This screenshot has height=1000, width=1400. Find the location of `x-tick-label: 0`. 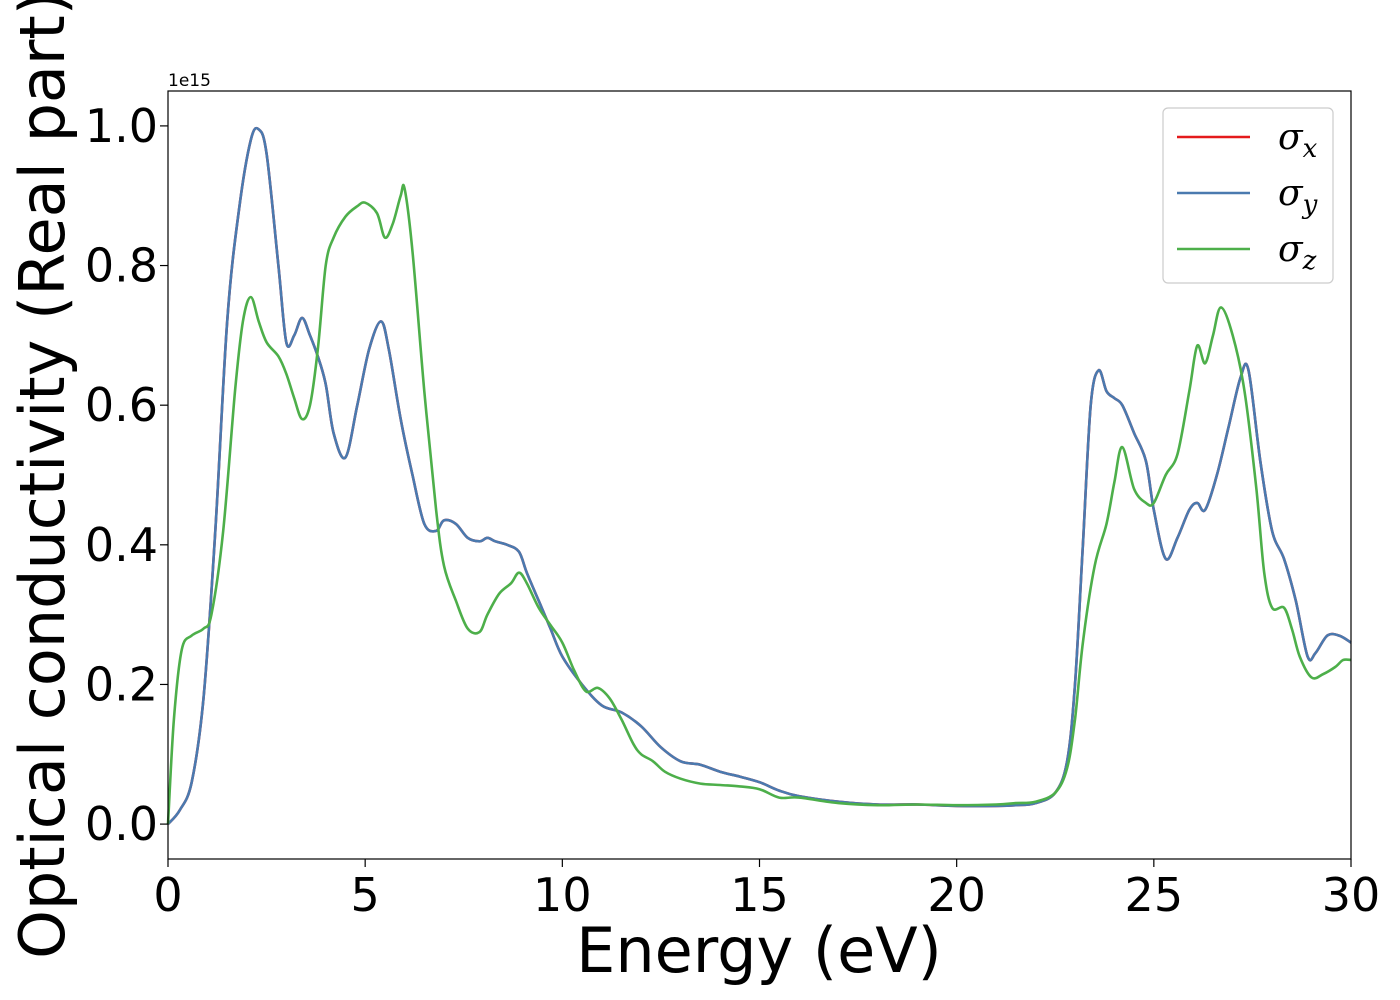

x-tick-label: 0 is located at coordinates (167, 895).